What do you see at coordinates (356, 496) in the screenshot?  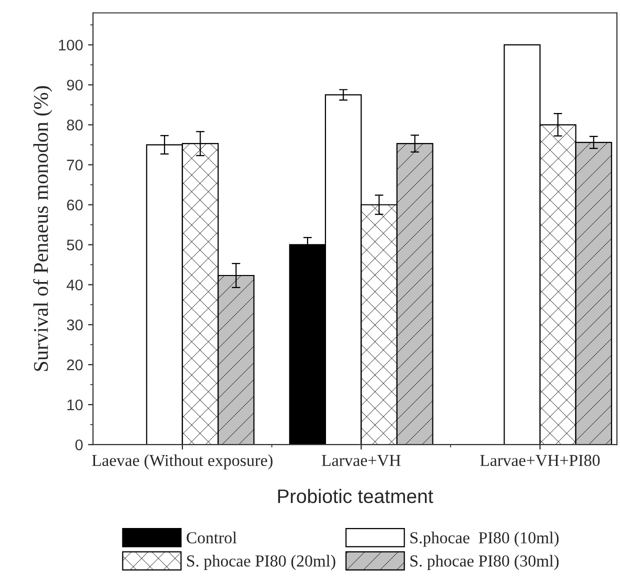 I see `x-axis-title: Probiotic teatment` at bounding box center [356, 496].